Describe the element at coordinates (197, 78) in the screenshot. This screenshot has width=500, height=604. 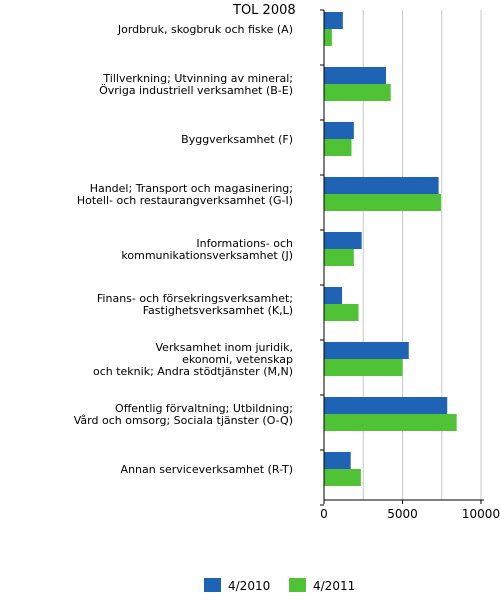
I see `category-label: Tillverkning; Utvinning av mineral;` at that location.